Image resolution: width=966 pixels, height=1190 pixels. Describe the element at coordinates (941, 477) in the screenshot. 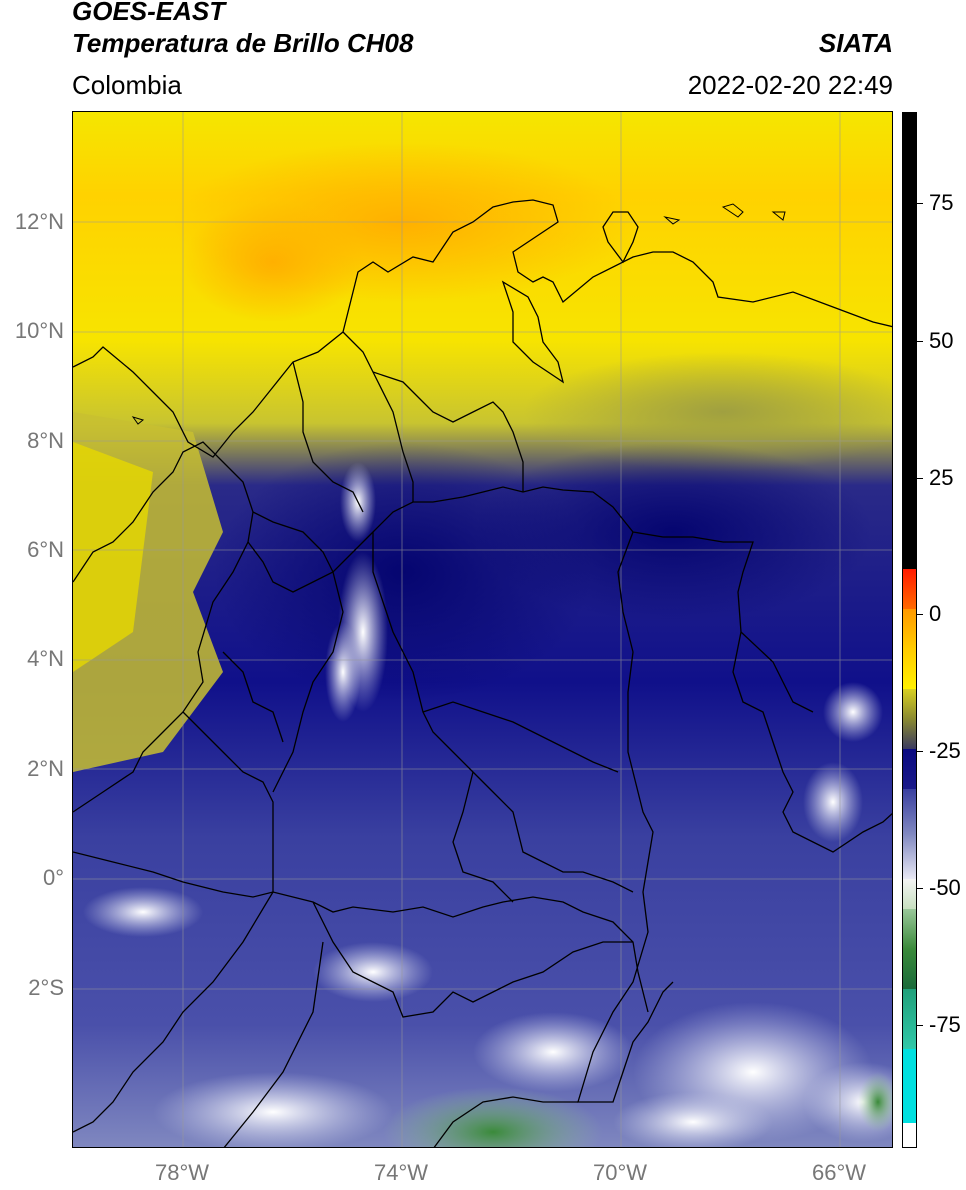

I see `colorbar-label-25: 25` at that location.